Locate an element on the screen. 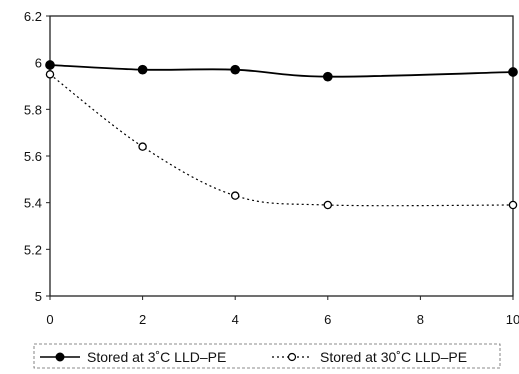  y-tick-label: 5.8 is located at coordinates (33, 109).